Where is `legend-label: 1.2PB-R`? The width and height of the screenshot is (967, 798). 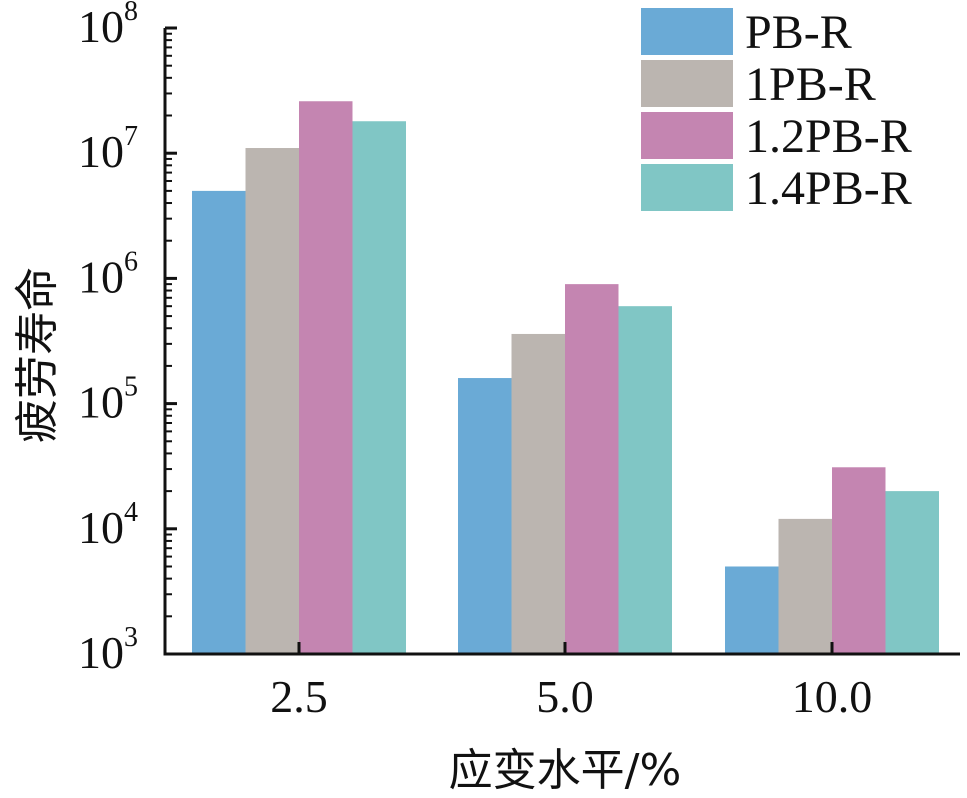
legend-label: 1.2PB-R is located at coordinates (828, 136).